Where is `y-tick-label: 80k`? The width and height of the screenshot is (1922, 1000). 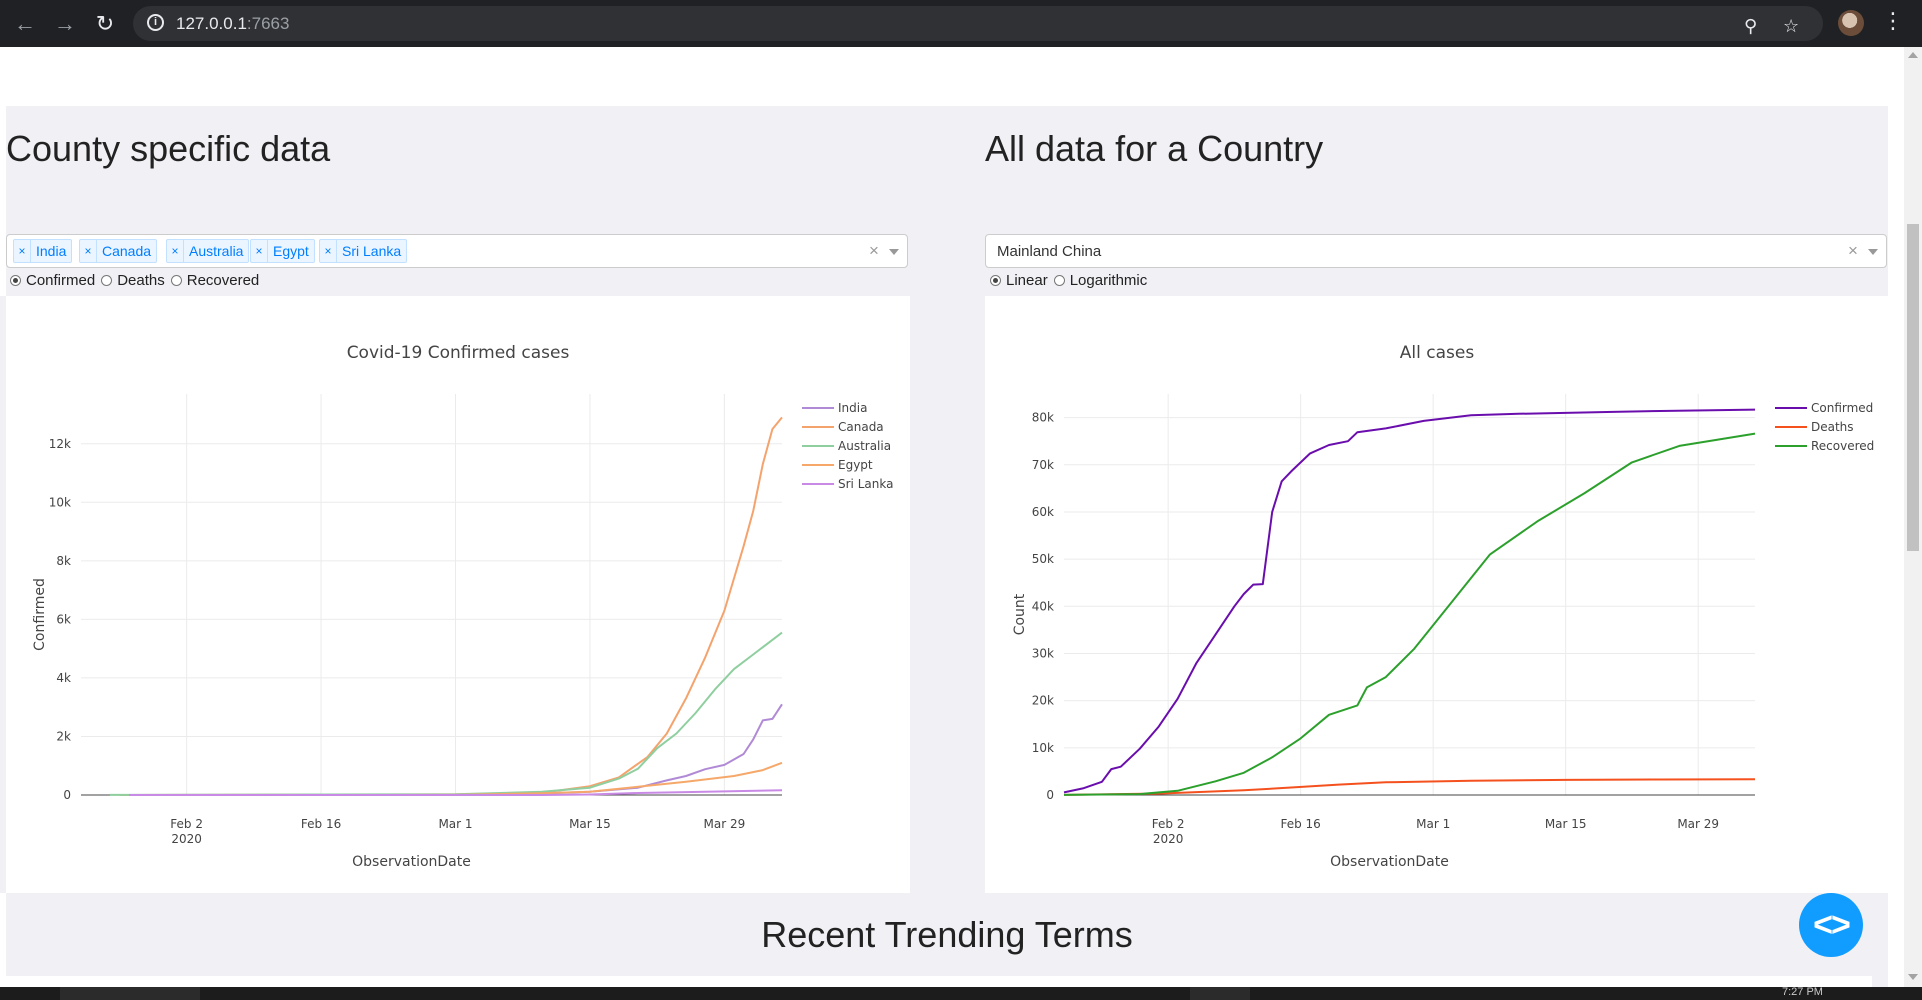 y-tick-label: 80k is located at coordinates (1043, 418).